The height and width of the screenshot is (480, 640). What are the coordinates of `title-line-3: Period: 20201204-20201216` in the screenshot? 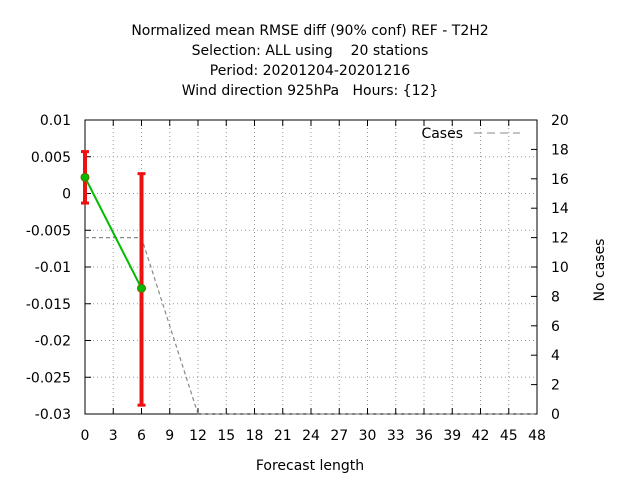 It's located at (310, 71).